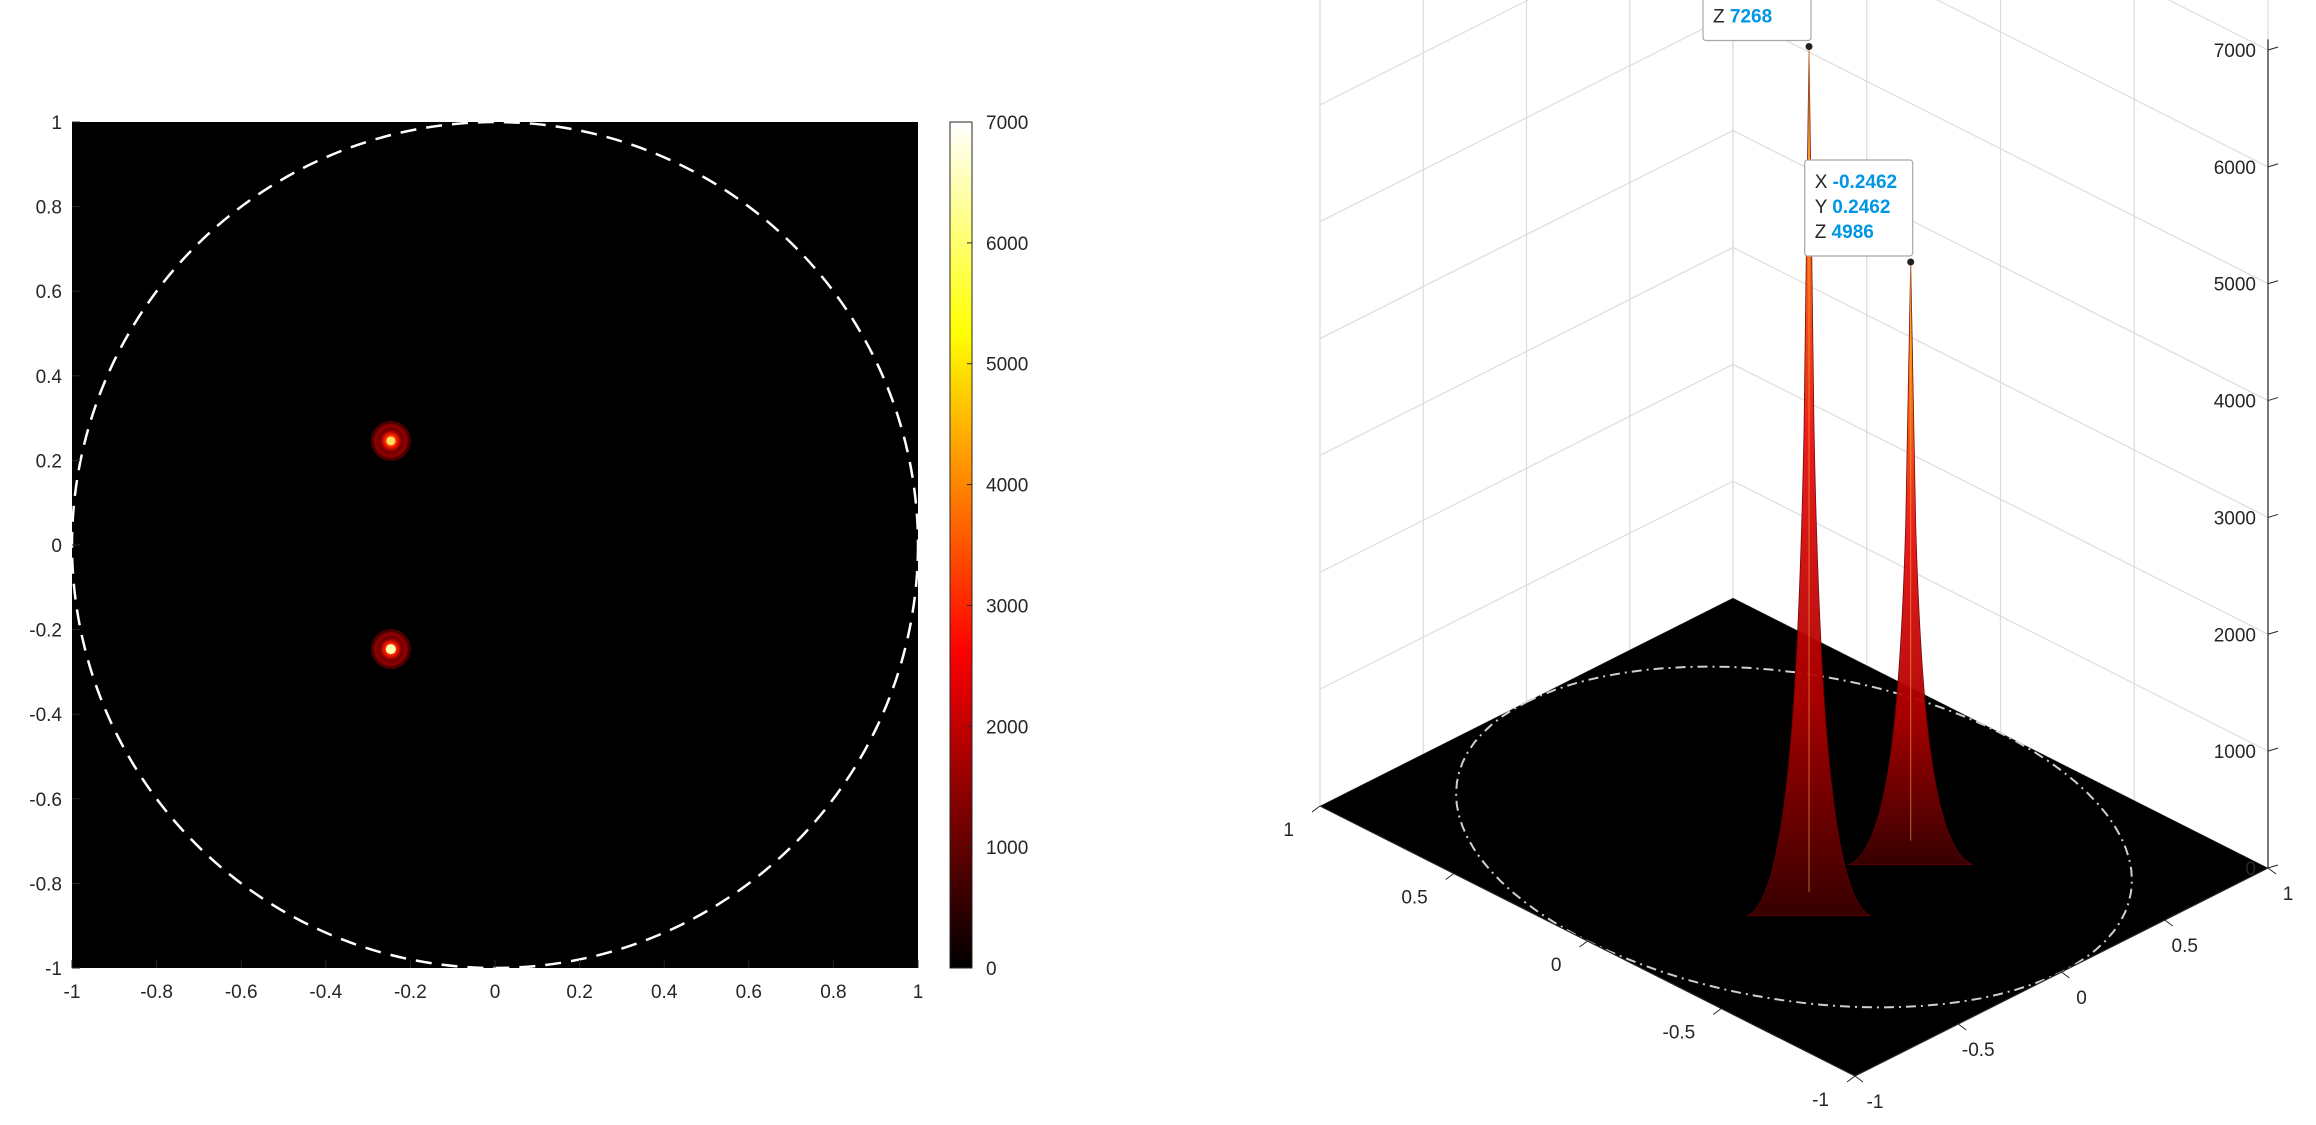 The height and width of the screenshot is (1125, 2316). What do you see at coordinates (918, 992) in the screenshot?
I see `heatmap-x-tick-label: 1` at bounding box center [918, 992].